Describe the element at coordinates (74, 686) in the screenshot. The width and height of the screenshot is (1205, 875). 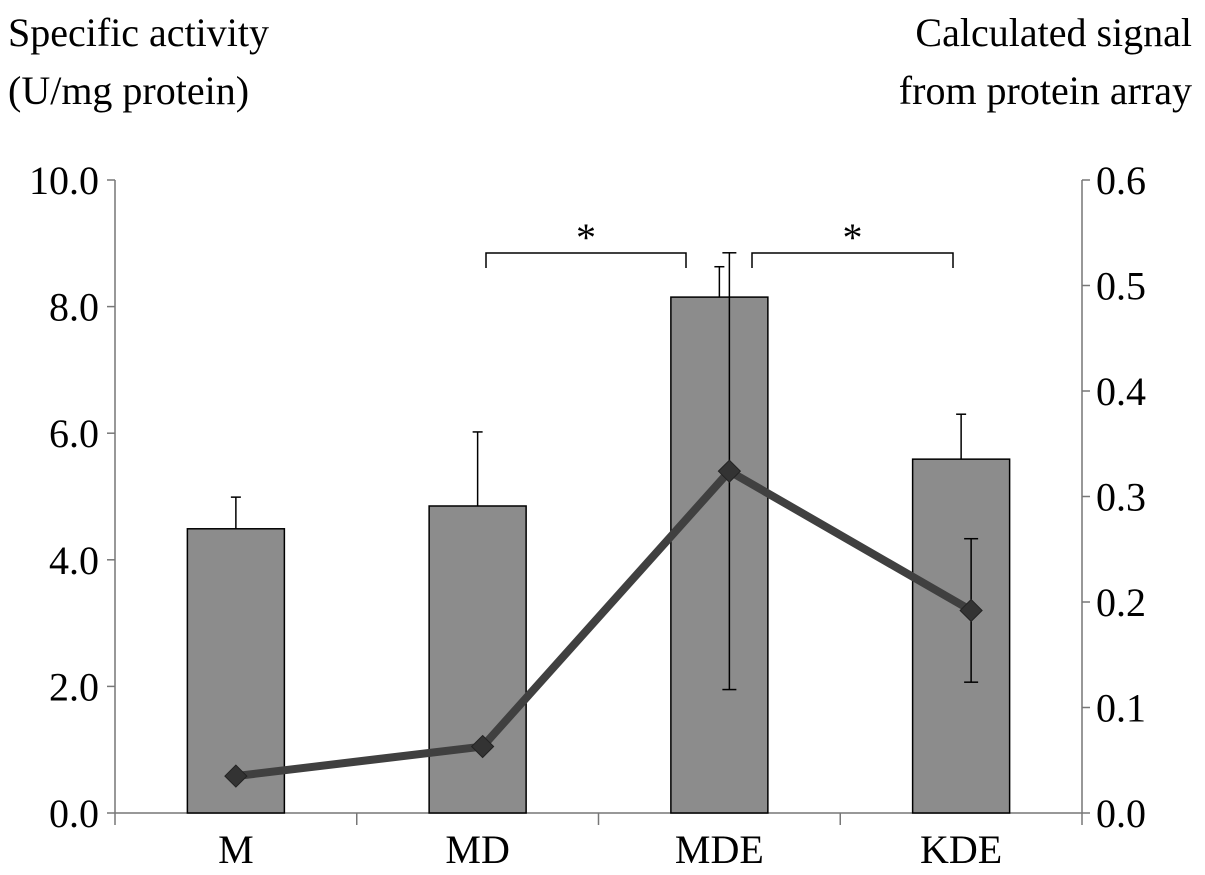
I see `left-tick-label: 2.0` at that location.